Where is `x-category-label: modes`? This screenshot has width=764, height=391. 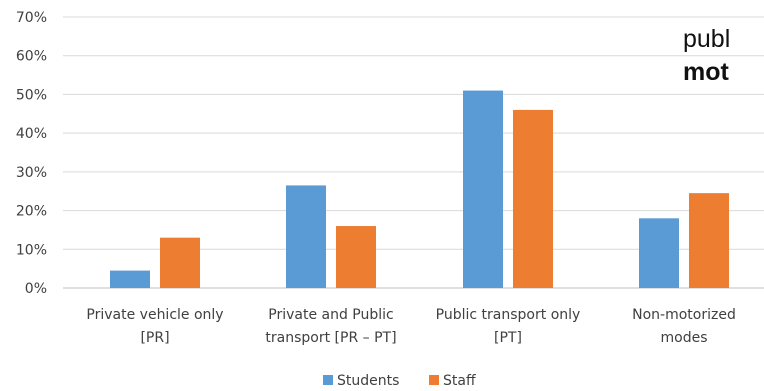 x-category-label: modes is located at coordinates (684, 338).